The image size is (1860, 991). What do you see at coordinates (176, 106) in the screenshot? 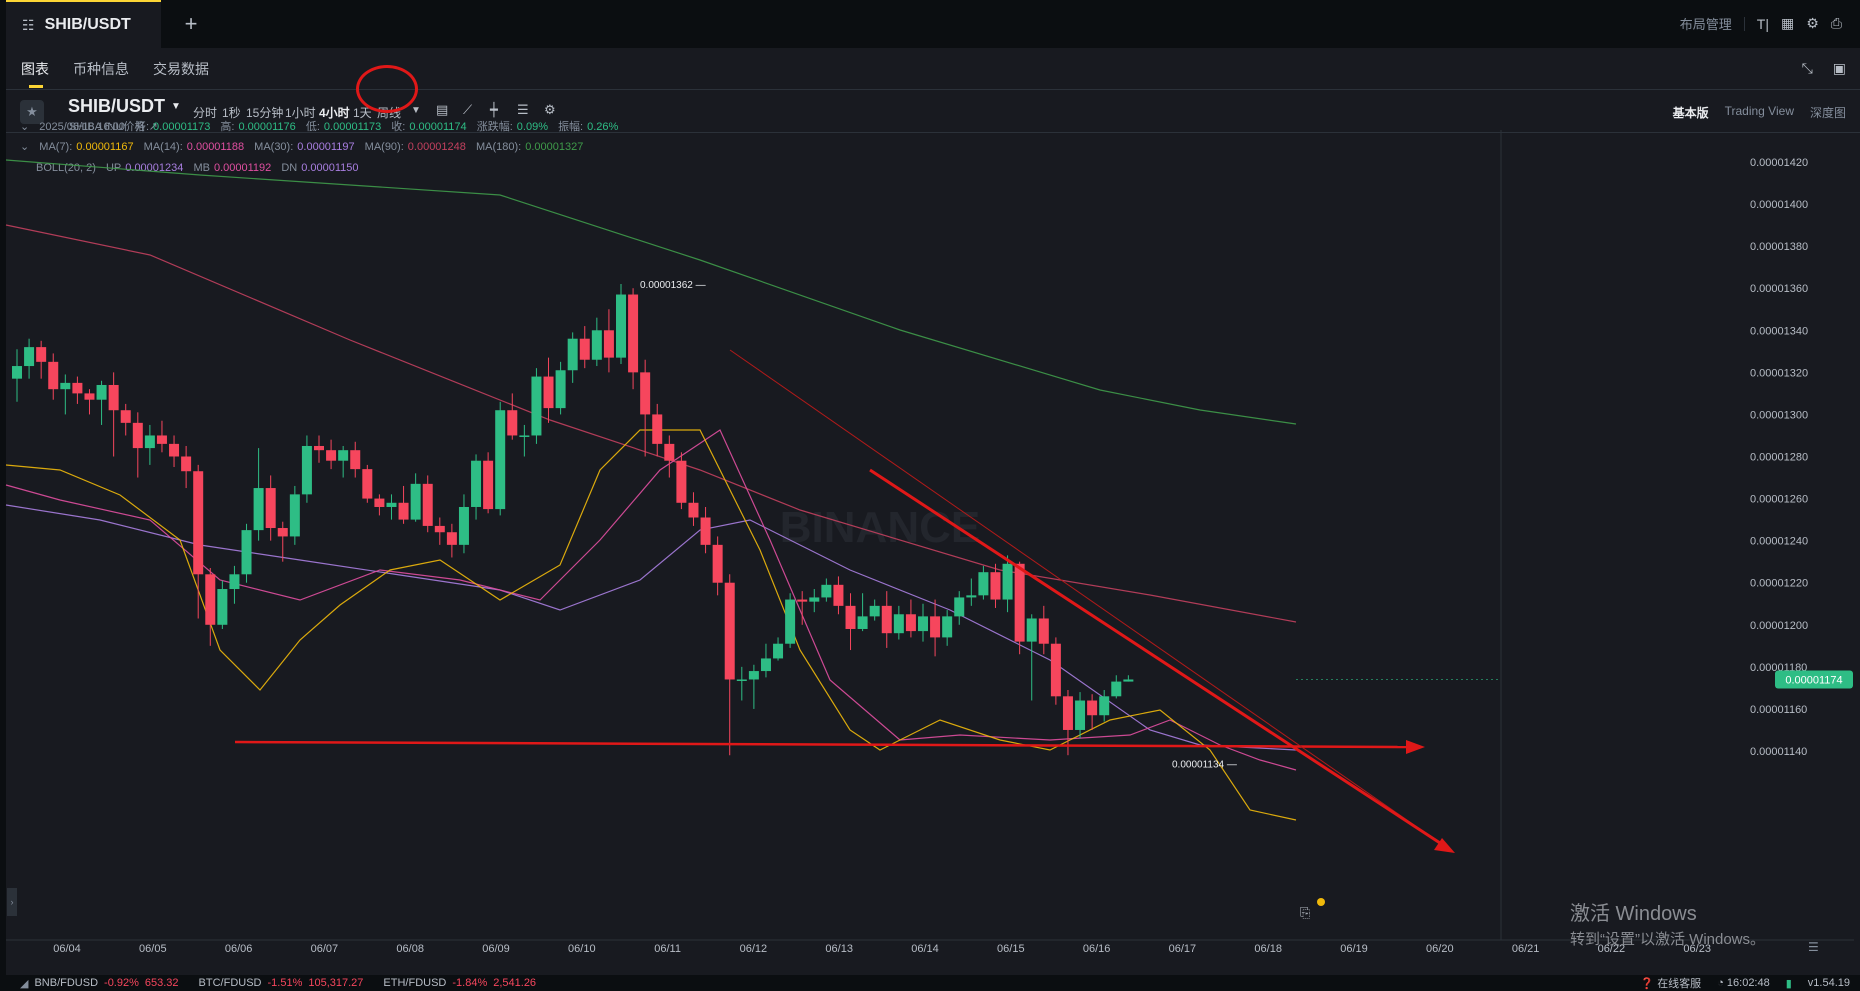
I see `caret-down-icon: ▼` at bounding box center [176, 106].